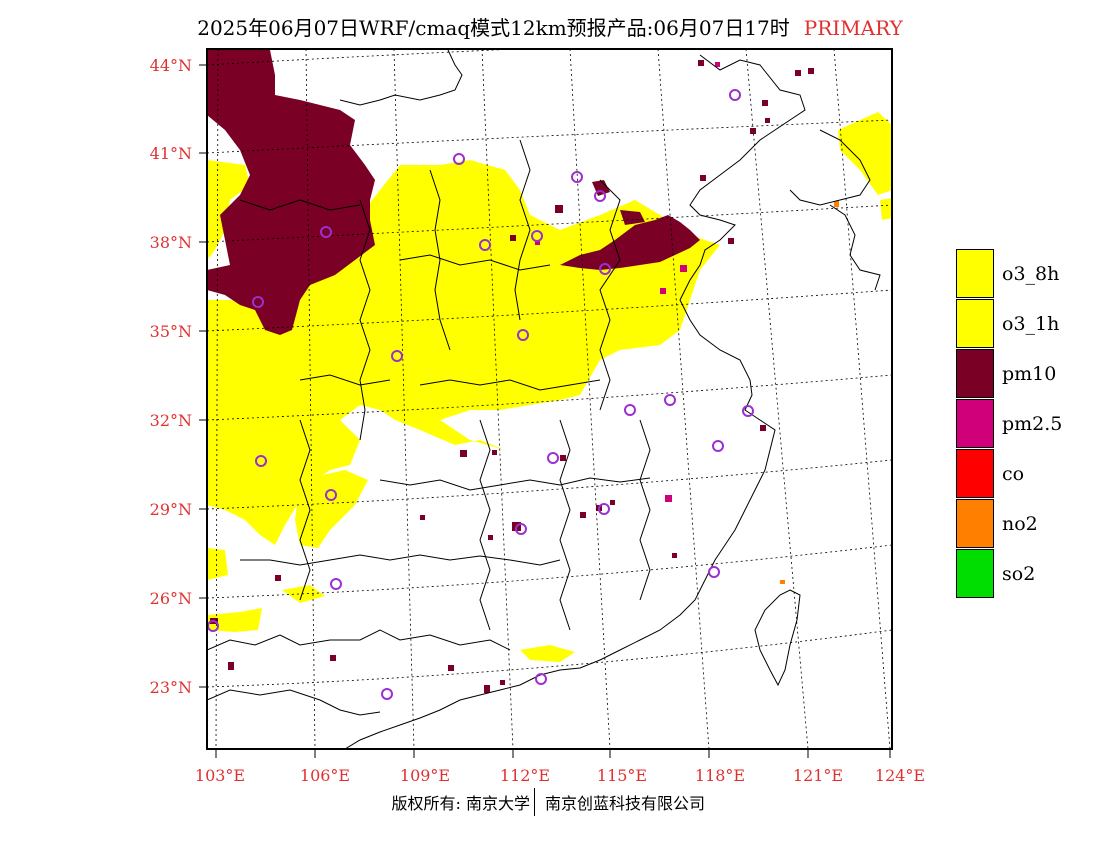  What do you see at coordinates (171, 65) in the screenshot?
I see `lat-label: 44°N` at bounding box center [171, 65].